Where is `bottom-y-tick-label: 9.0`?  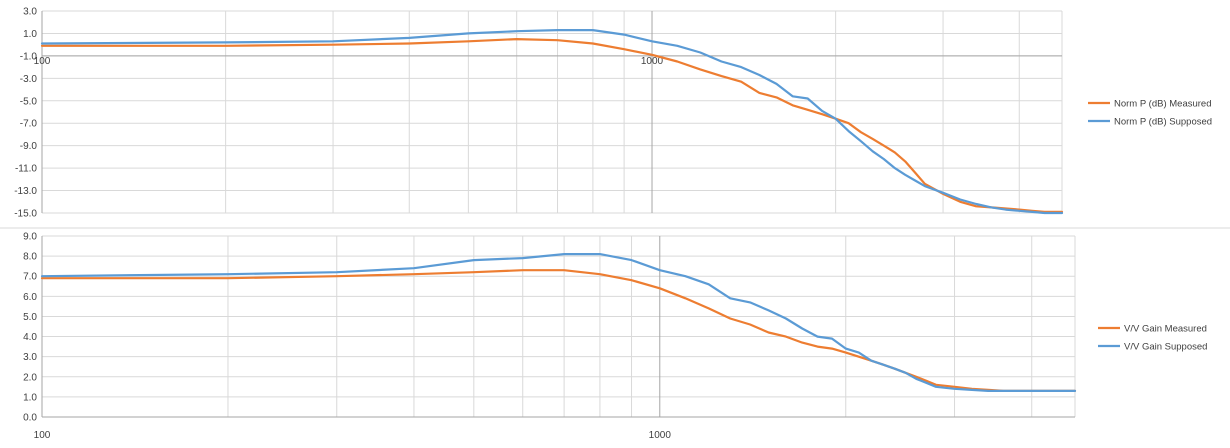 bottom-y-tick-label: 9.0 is located at coordinates (30, 237).